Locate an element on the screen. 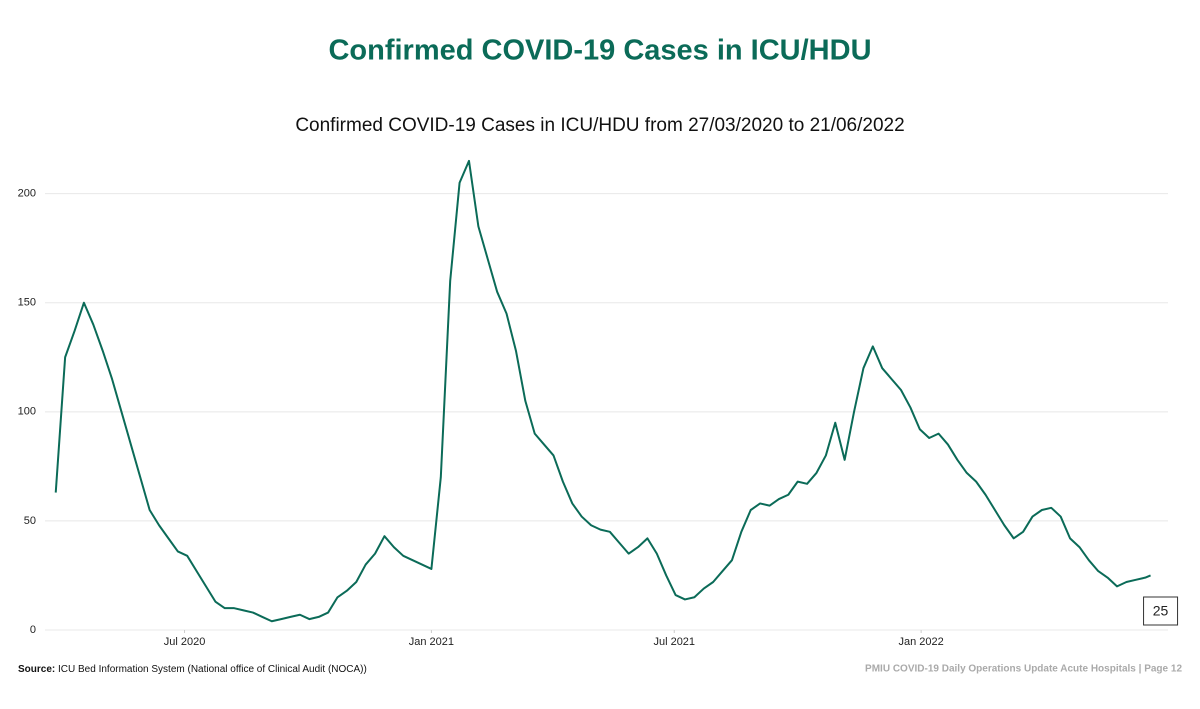 The image size is (1200, 709). x-tick-label: Jul 2021 is located at coordinates (674, 642).